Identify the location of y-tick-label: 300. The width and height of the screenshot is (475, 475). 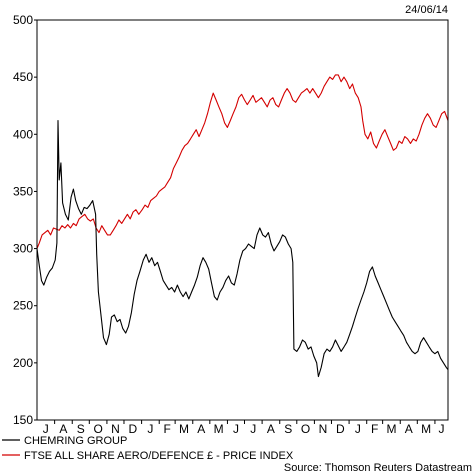
(23, 249).